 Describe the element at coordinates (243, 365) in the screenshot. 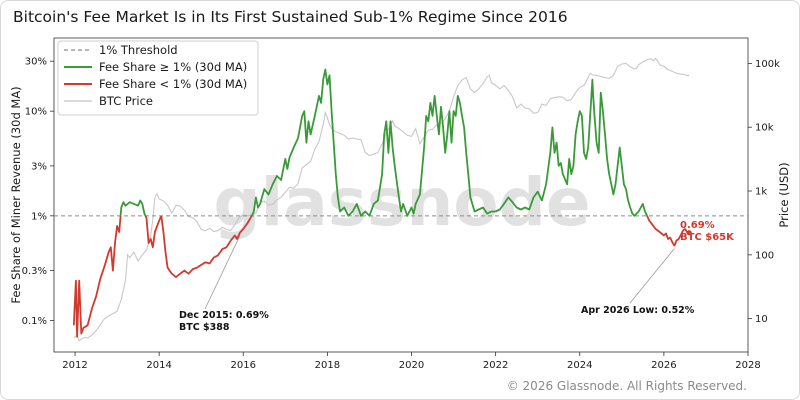

I see `x-tick-label: 2016` at that location.